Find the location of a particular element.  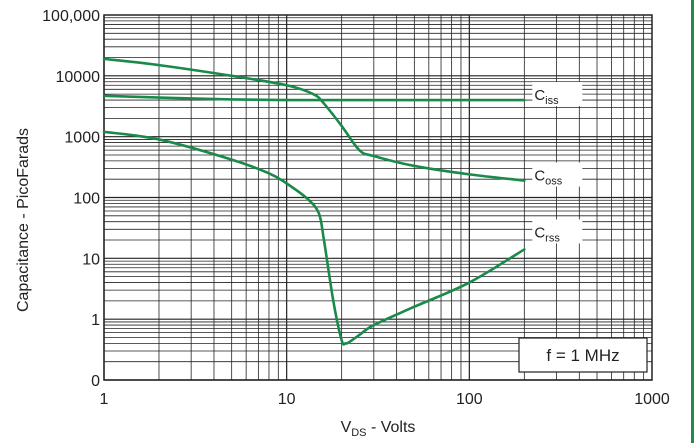

x-tick-label: 10 is located at coordinates (287, 399).